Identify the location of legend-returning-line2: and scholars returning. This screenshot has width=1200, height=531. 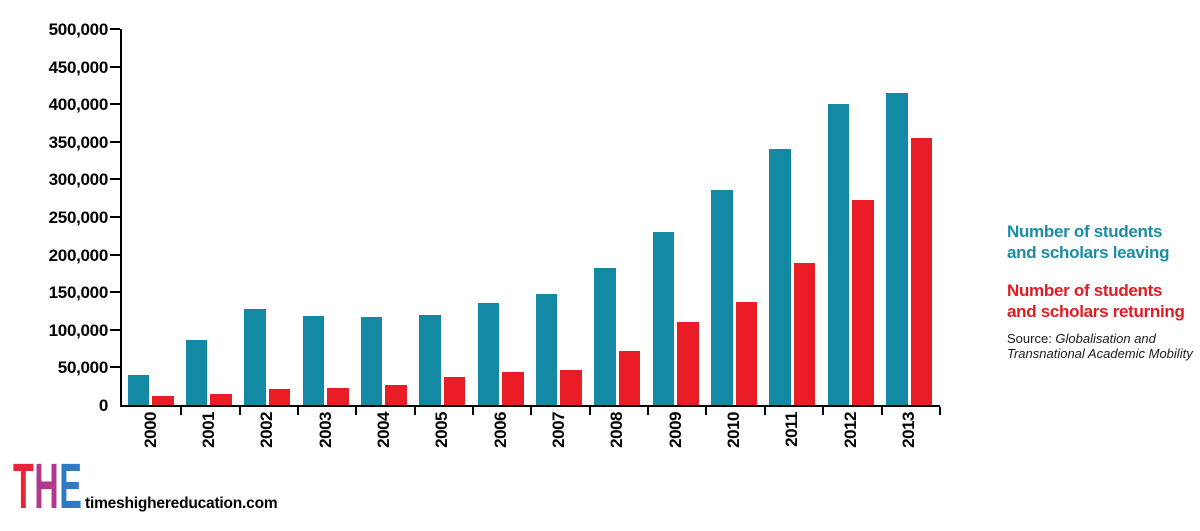
(1096, 311).